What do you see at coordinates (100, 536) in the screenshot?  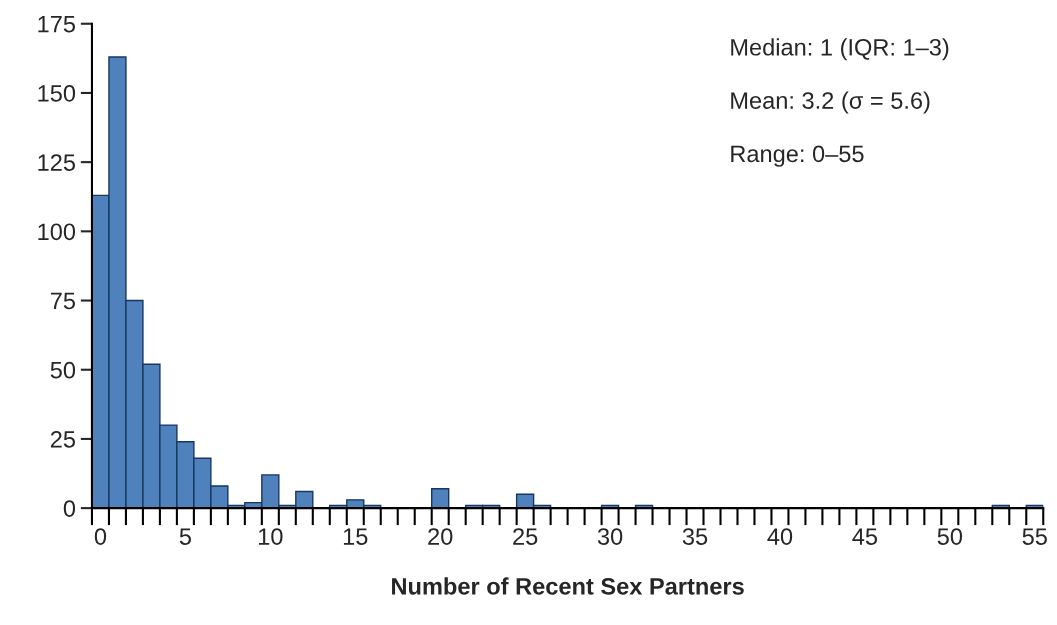 I see `x-tick-label: 0` at bounding box center [100, 536].